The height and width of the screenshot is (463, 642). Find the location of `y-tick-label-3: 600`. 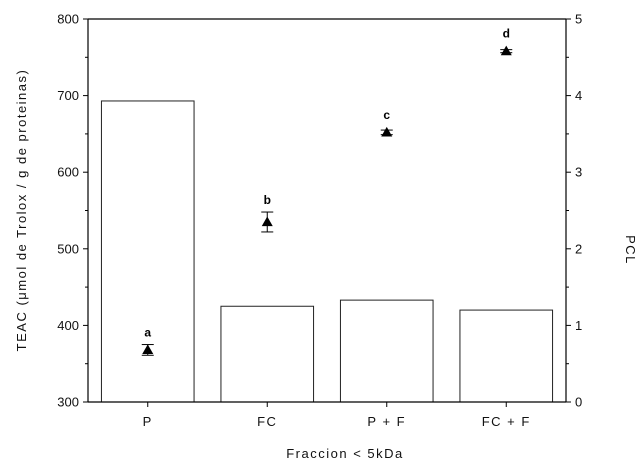

y-tick-label-3: 600 is located at coordinates (68, 172).